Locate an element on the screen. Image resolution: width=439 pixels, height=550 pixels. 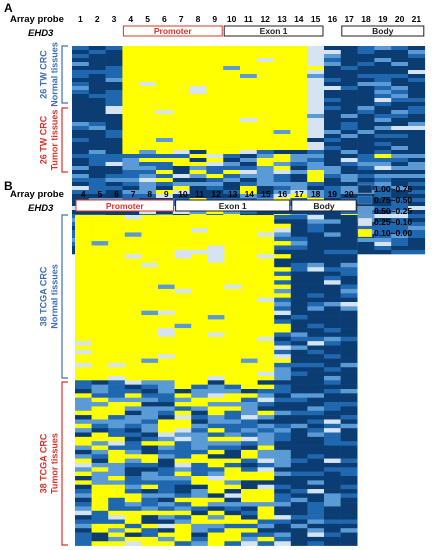
group-label: 38 TCGA CRC Normal tissues is located at coordinates (49, 296).